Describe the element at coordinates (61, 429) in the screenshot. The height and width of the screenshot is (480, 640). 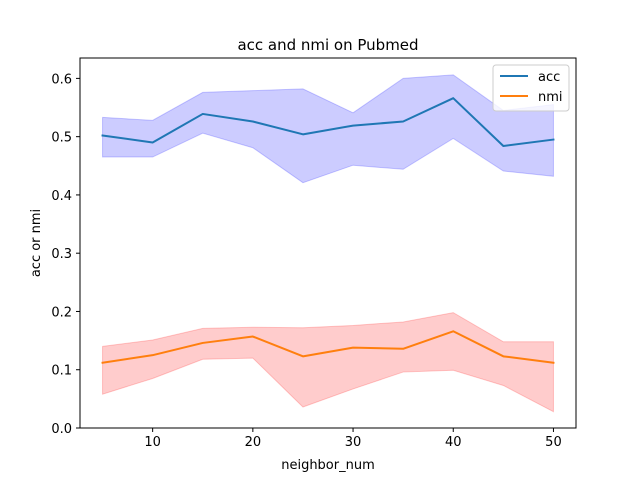
I see `y-tick-label: 0.0` at that location.